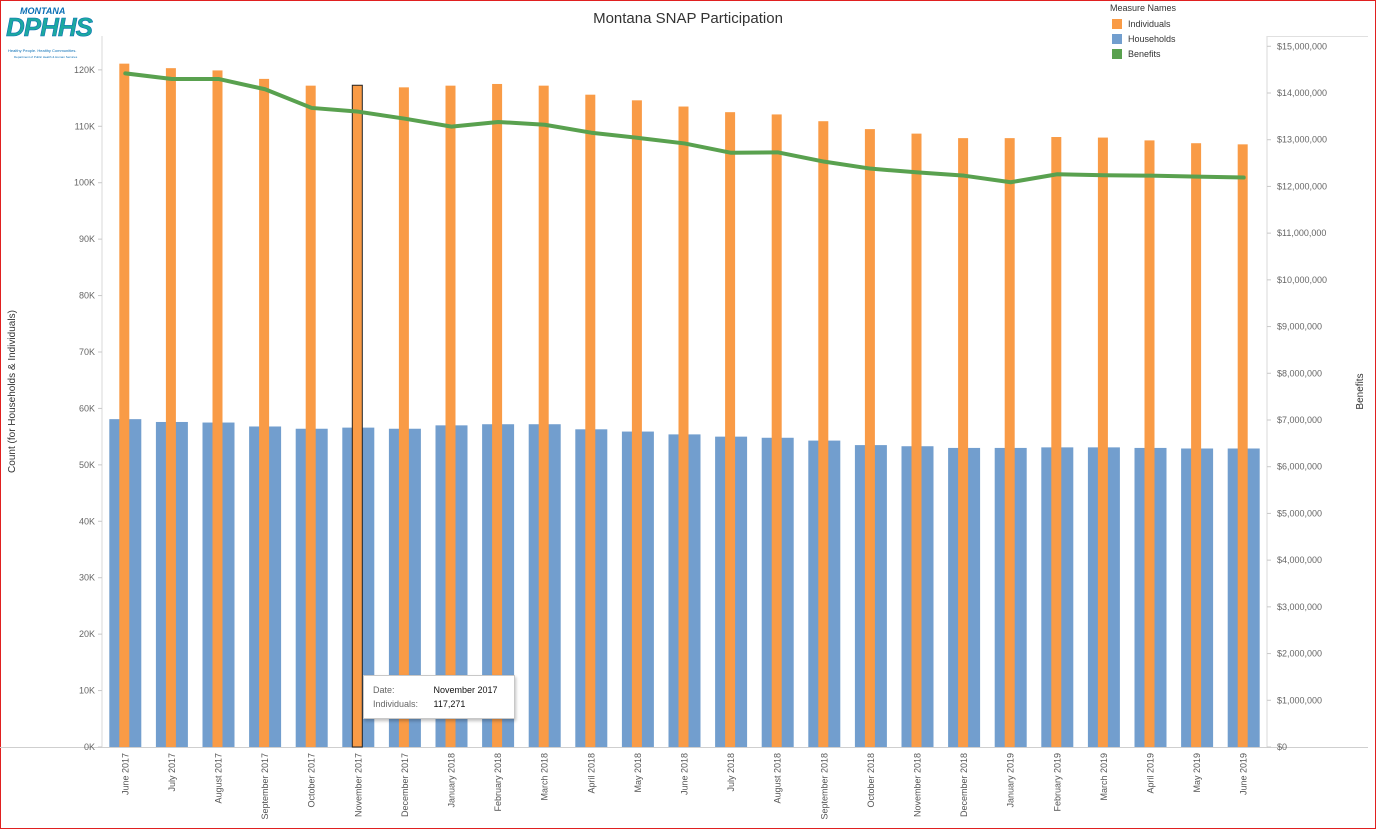 This screenshot has height=829, width=1376. I want to click on legend-label-households: Households, so click(1152, 38).